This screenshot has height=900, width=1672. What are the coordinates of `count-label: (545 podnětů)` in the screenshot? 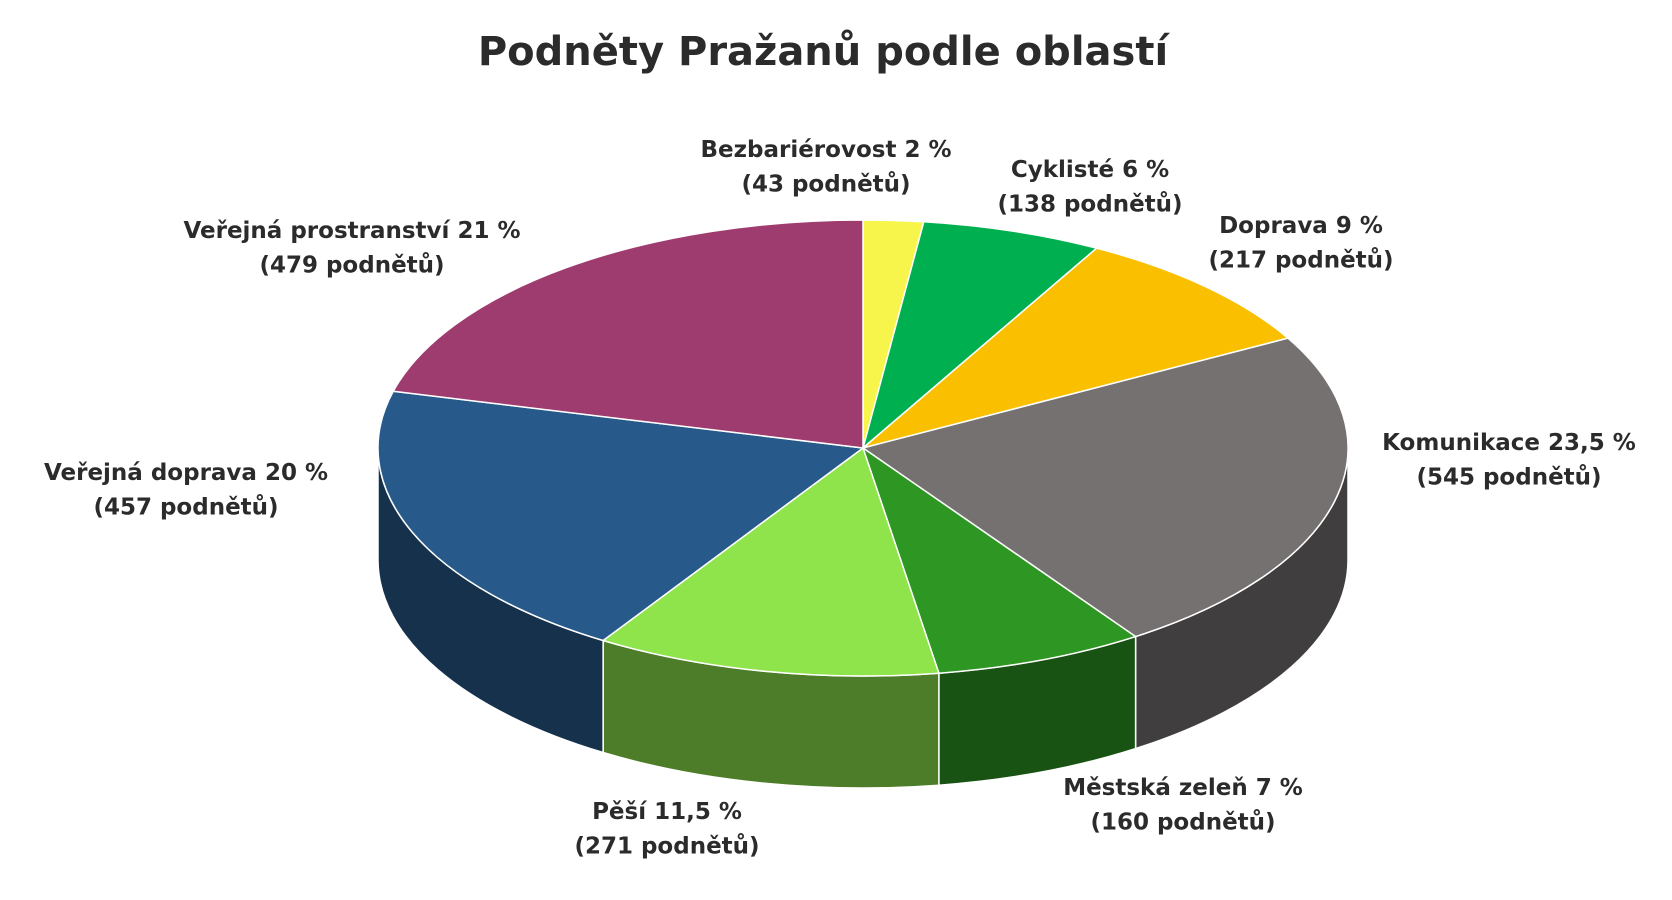 It's located at (1508, 477).